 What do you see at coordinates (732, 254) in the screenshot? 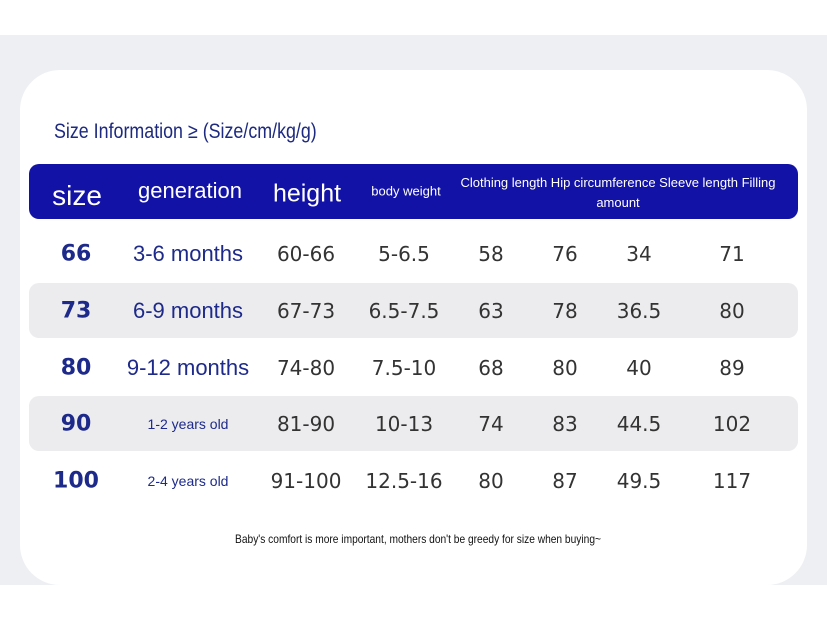
I see `table-cell: 71` at bounding box center [732, 254].